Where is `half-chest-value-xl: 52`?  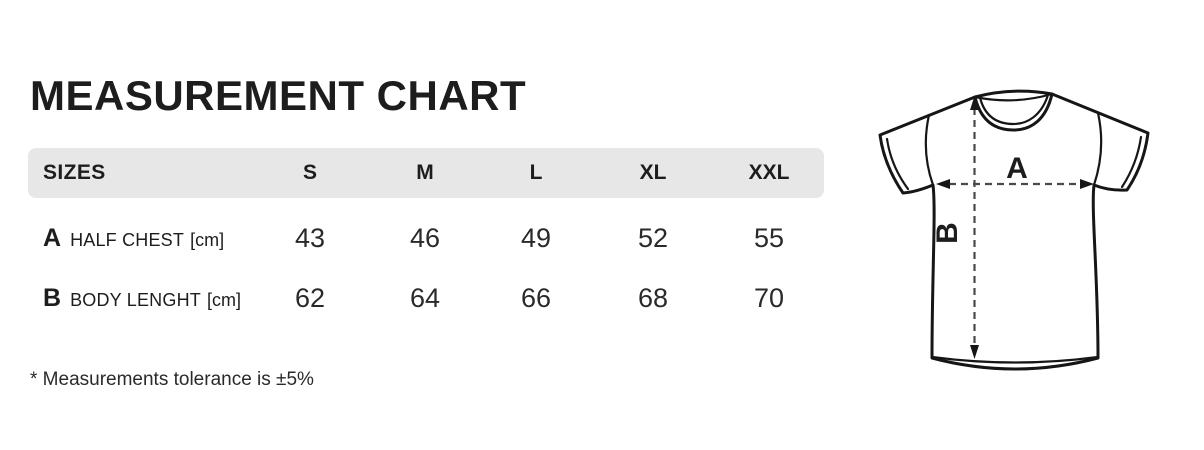 half-chest-value-xl: 52 is located at coordinates (653, 237).